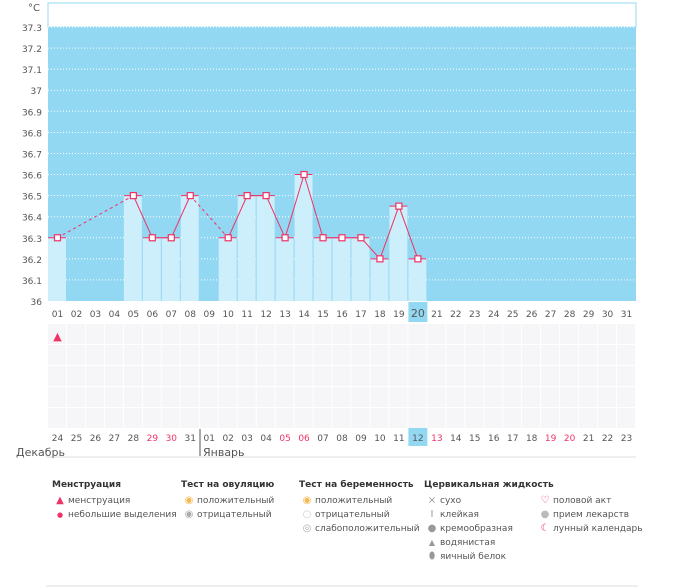 The width and height of the screenshot is (675, 587). What do you see at coordinates (545, 514) in the screenshot?
I see `pill-icon: ●` at bounding box center [545, 514].